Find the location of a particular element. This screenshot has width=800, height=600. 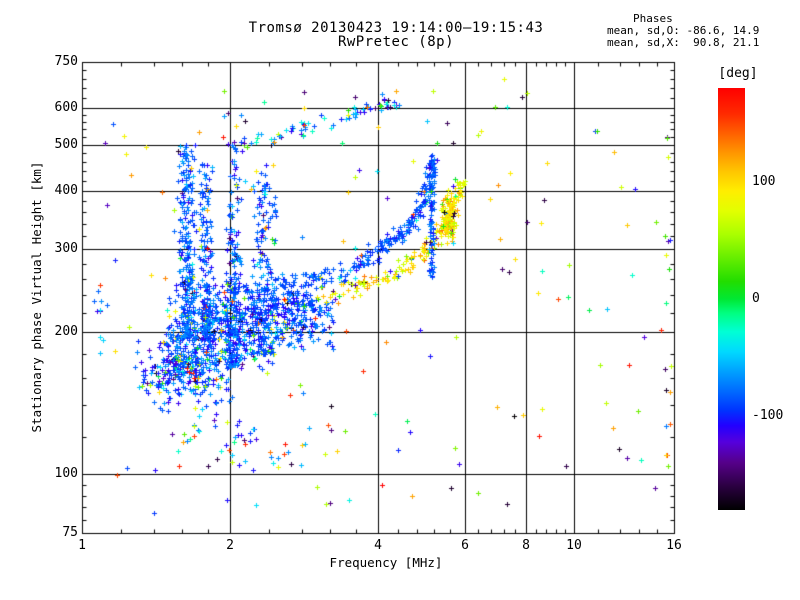

chart-subtitle: RwPretec (8p) is located at coordinates (396, 42).